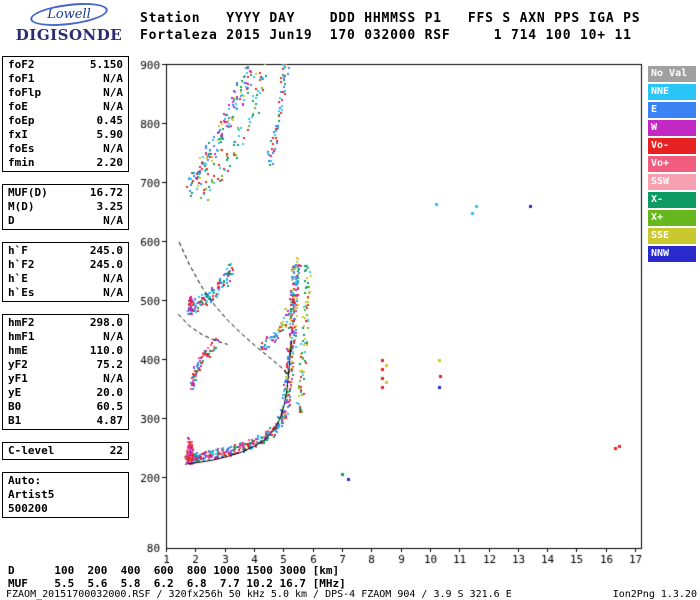 Image resolution: width=700 pixels, height=600 pixels. I want to click on logo-brand: Lowell, so click(69, 14).